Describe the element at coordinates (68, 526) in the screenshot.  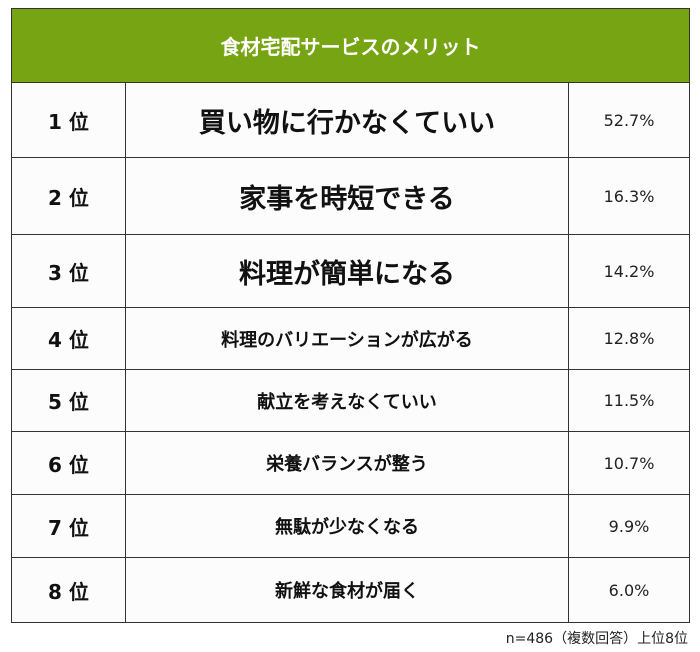
I see `rank-cell: 7 位` at that location.